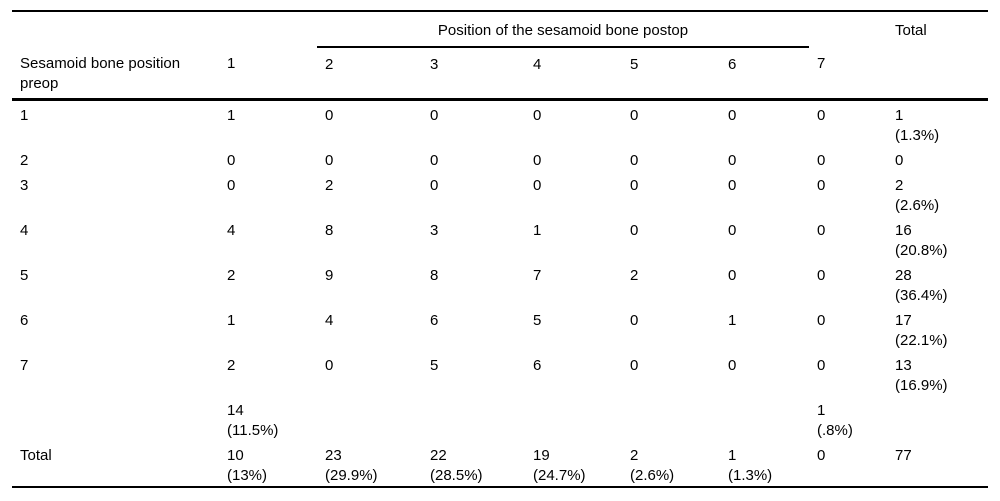 The image size is (1000, 501). Describe the element at coordinates (473, 283) in the screenshot. I see `data-cell: 8` at that location.